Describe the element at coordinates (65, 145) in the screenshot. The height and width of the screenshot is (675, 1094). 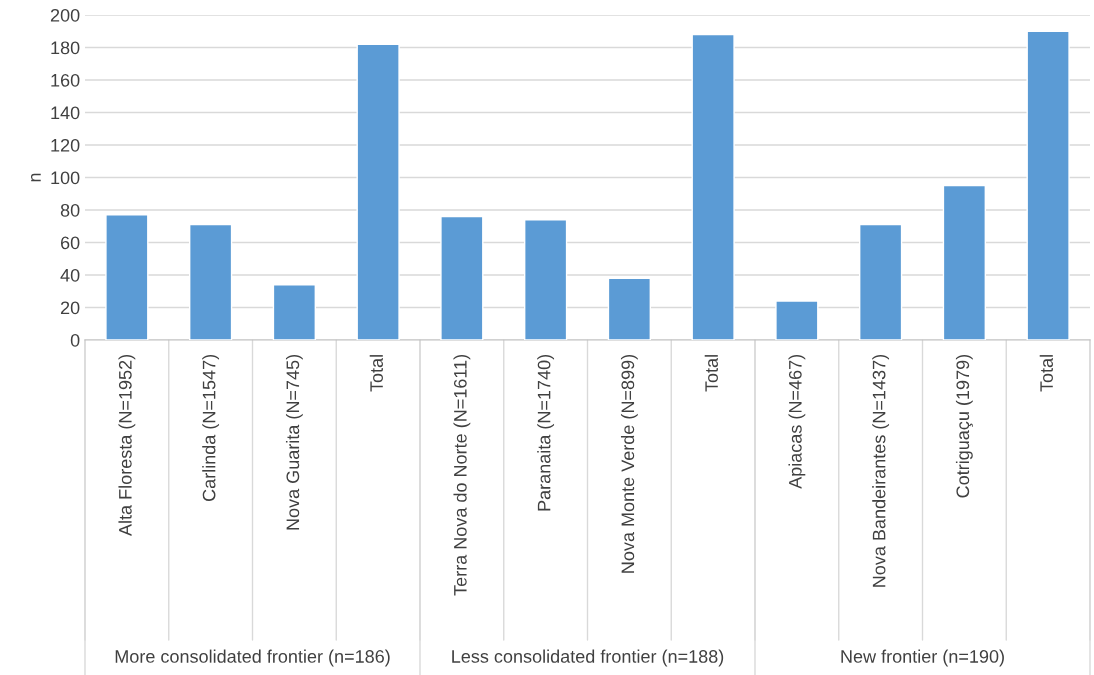
I see `y-tick-label: 120` at that location.